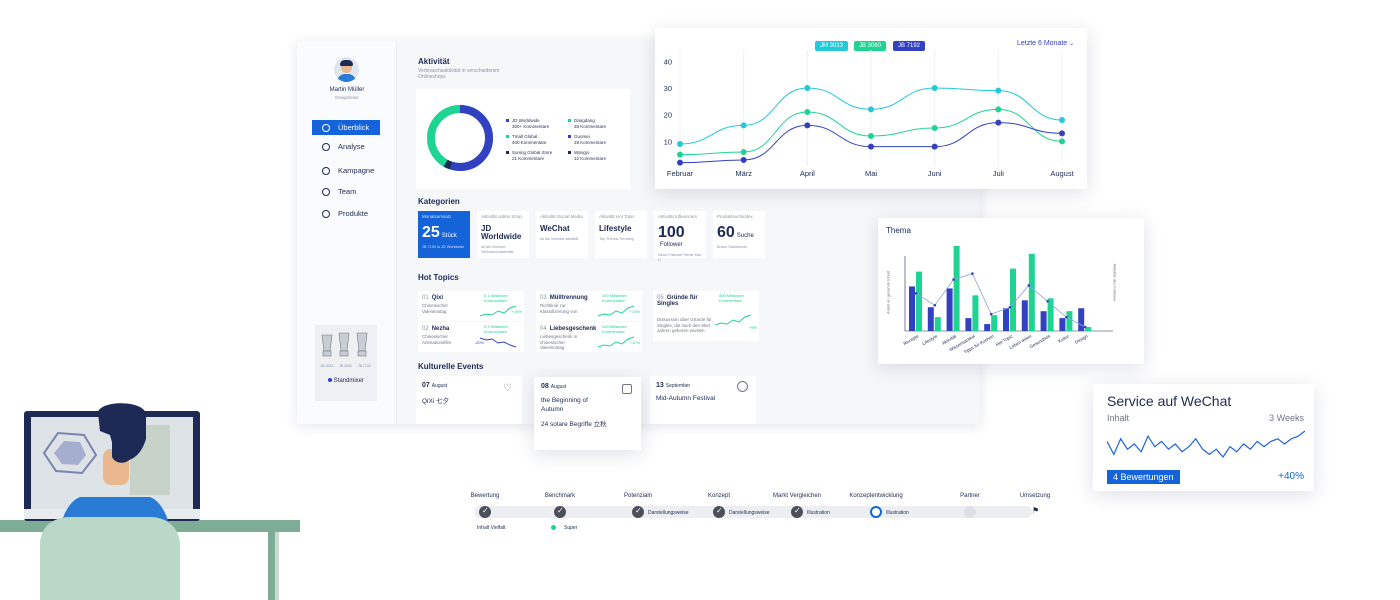 This screenshot has height=600, width=1400. I want to click on product-widget: JM 3013 JB 3060 JB 7192 Standmixer, so click(346, 363).